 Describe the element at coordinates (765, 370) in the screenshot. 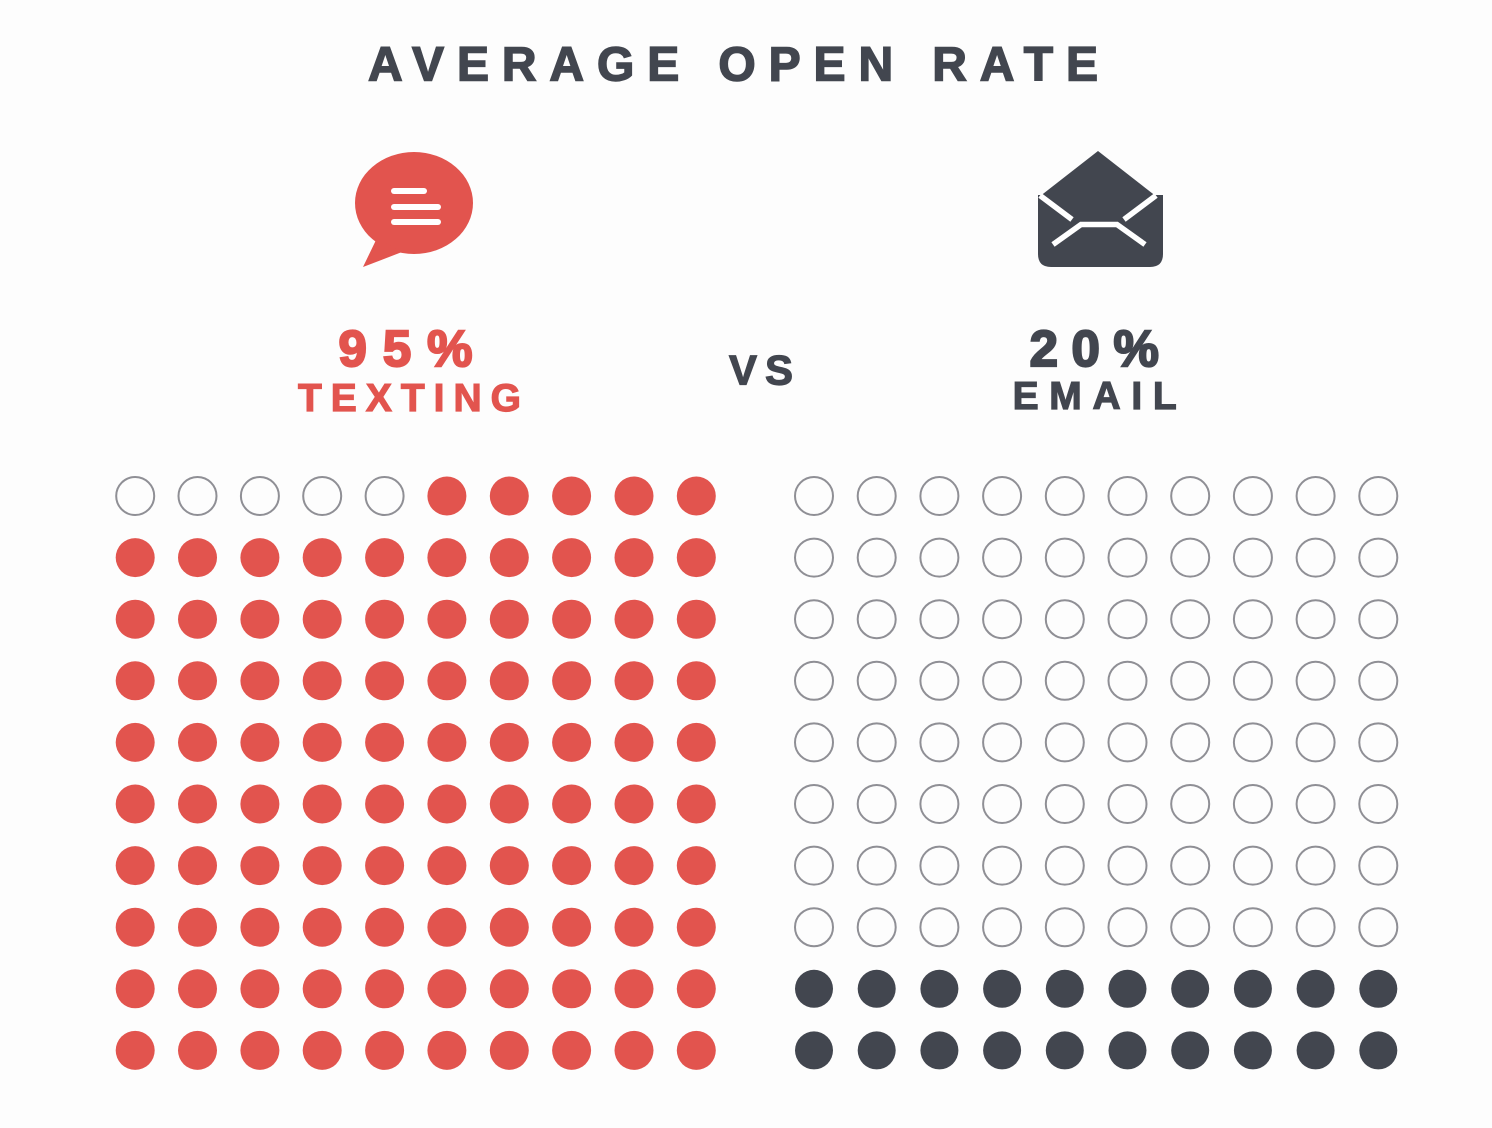

I see `svg-text: VS` at that location.